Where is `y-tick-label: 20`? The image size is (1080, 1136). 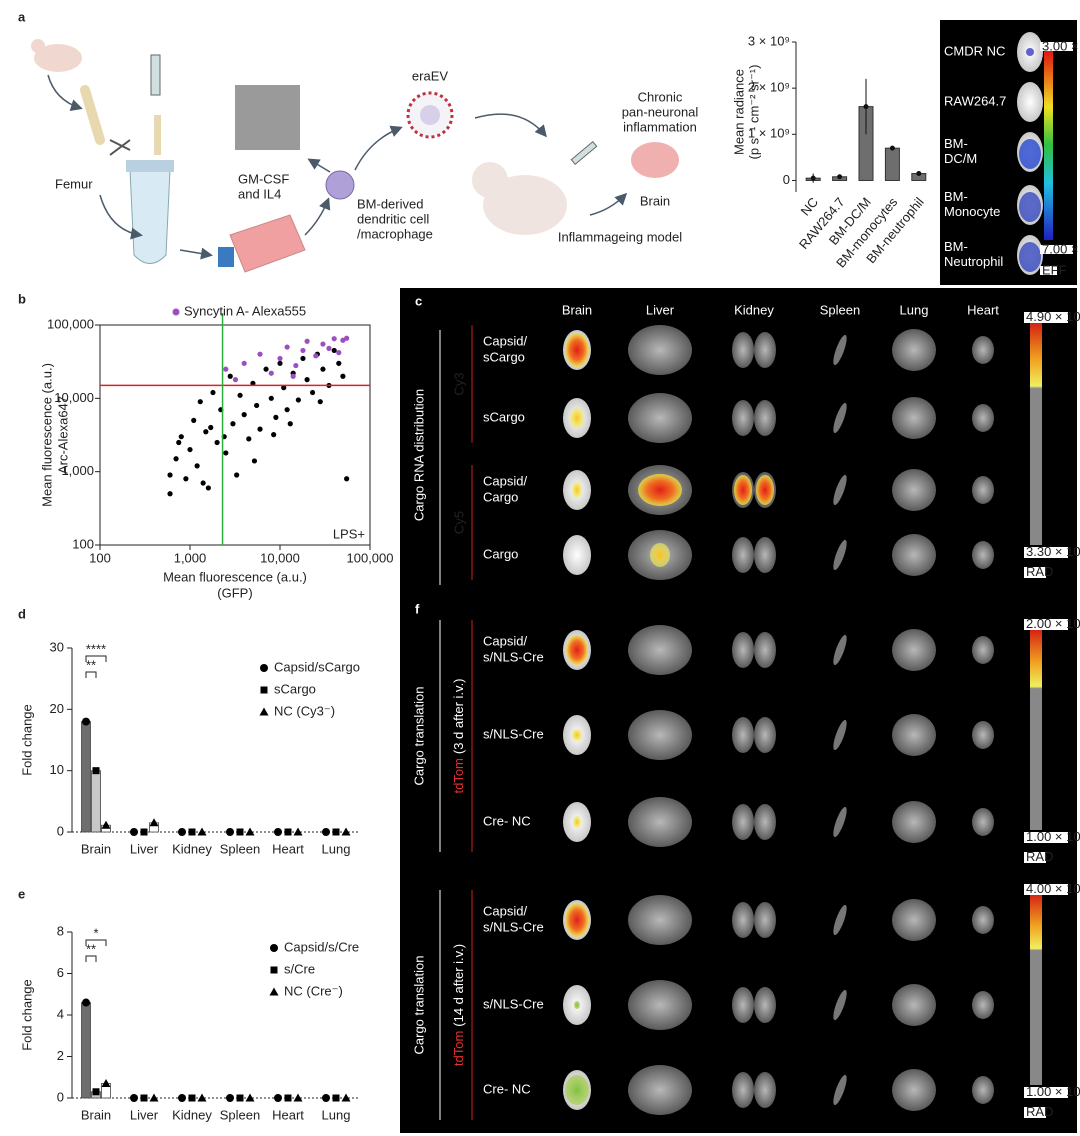 y-tick-label: 20 is located at coordinates (57, 708).